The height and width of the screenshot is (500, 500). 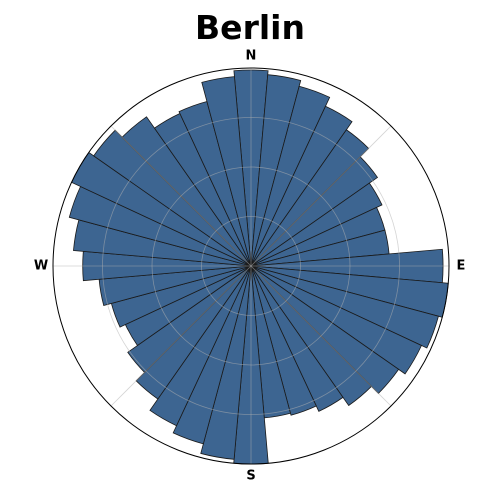 I want to click on direction-label-n: N, so click(x=251, y=56).